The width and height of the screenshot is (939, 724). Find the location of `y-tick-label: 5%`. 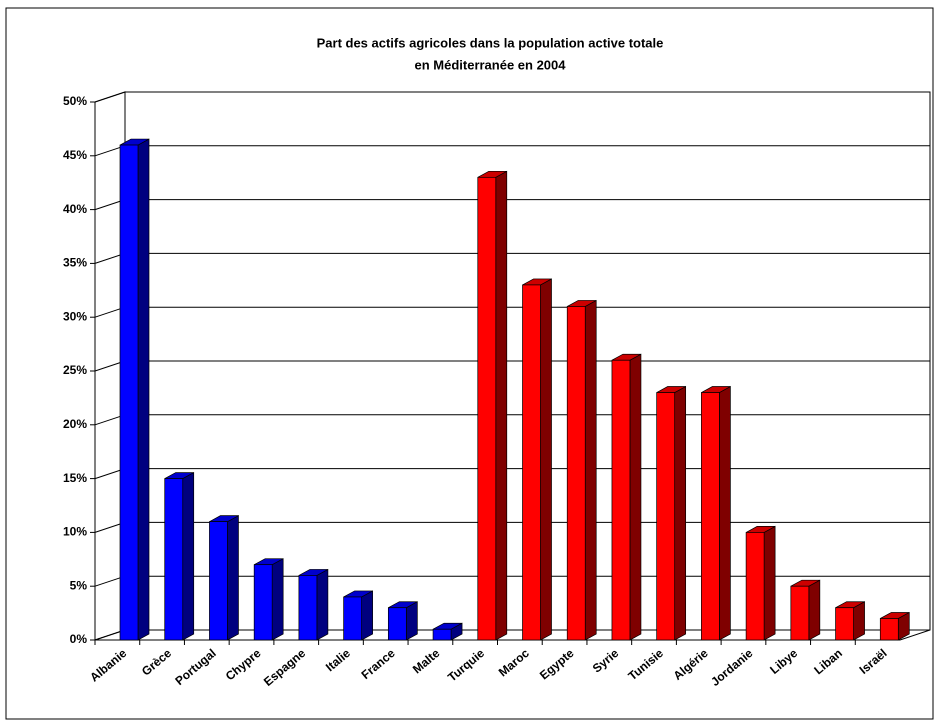

y-tick-label: 5% is located at coordinates (79, 585).